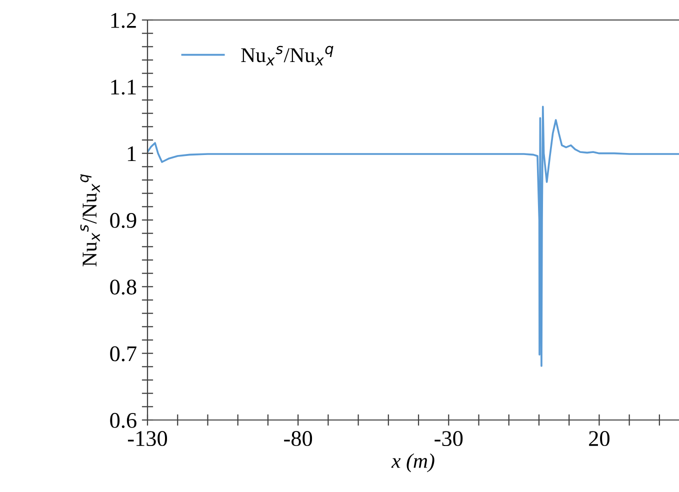  I want to click on x-tick-label: -80, so click(298, 438).